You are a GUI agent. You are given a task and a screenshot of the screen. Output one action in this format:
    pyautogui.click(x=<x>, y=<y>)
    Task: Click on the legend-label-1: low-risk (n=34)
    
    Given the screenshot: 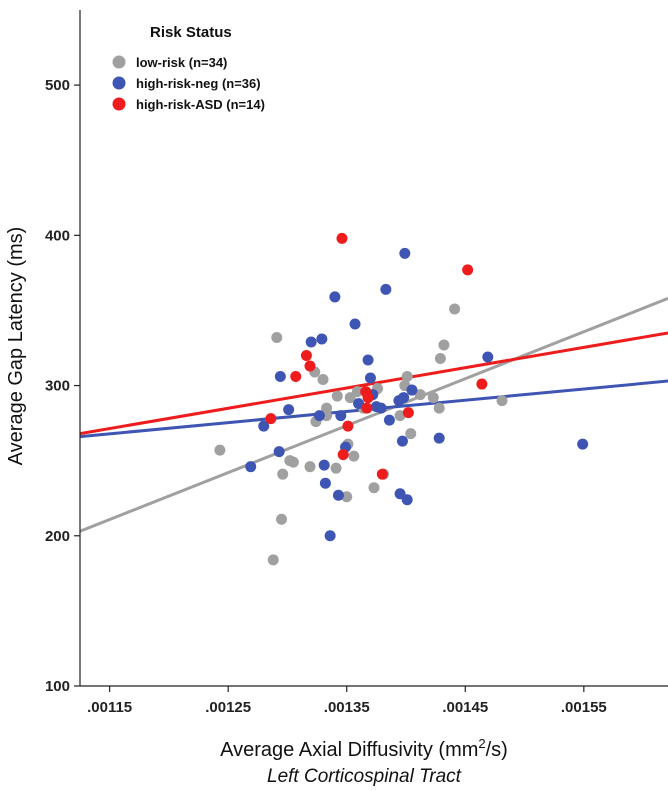 What is the action you would take?
    pyautogui.click(x=181, y=62)
    